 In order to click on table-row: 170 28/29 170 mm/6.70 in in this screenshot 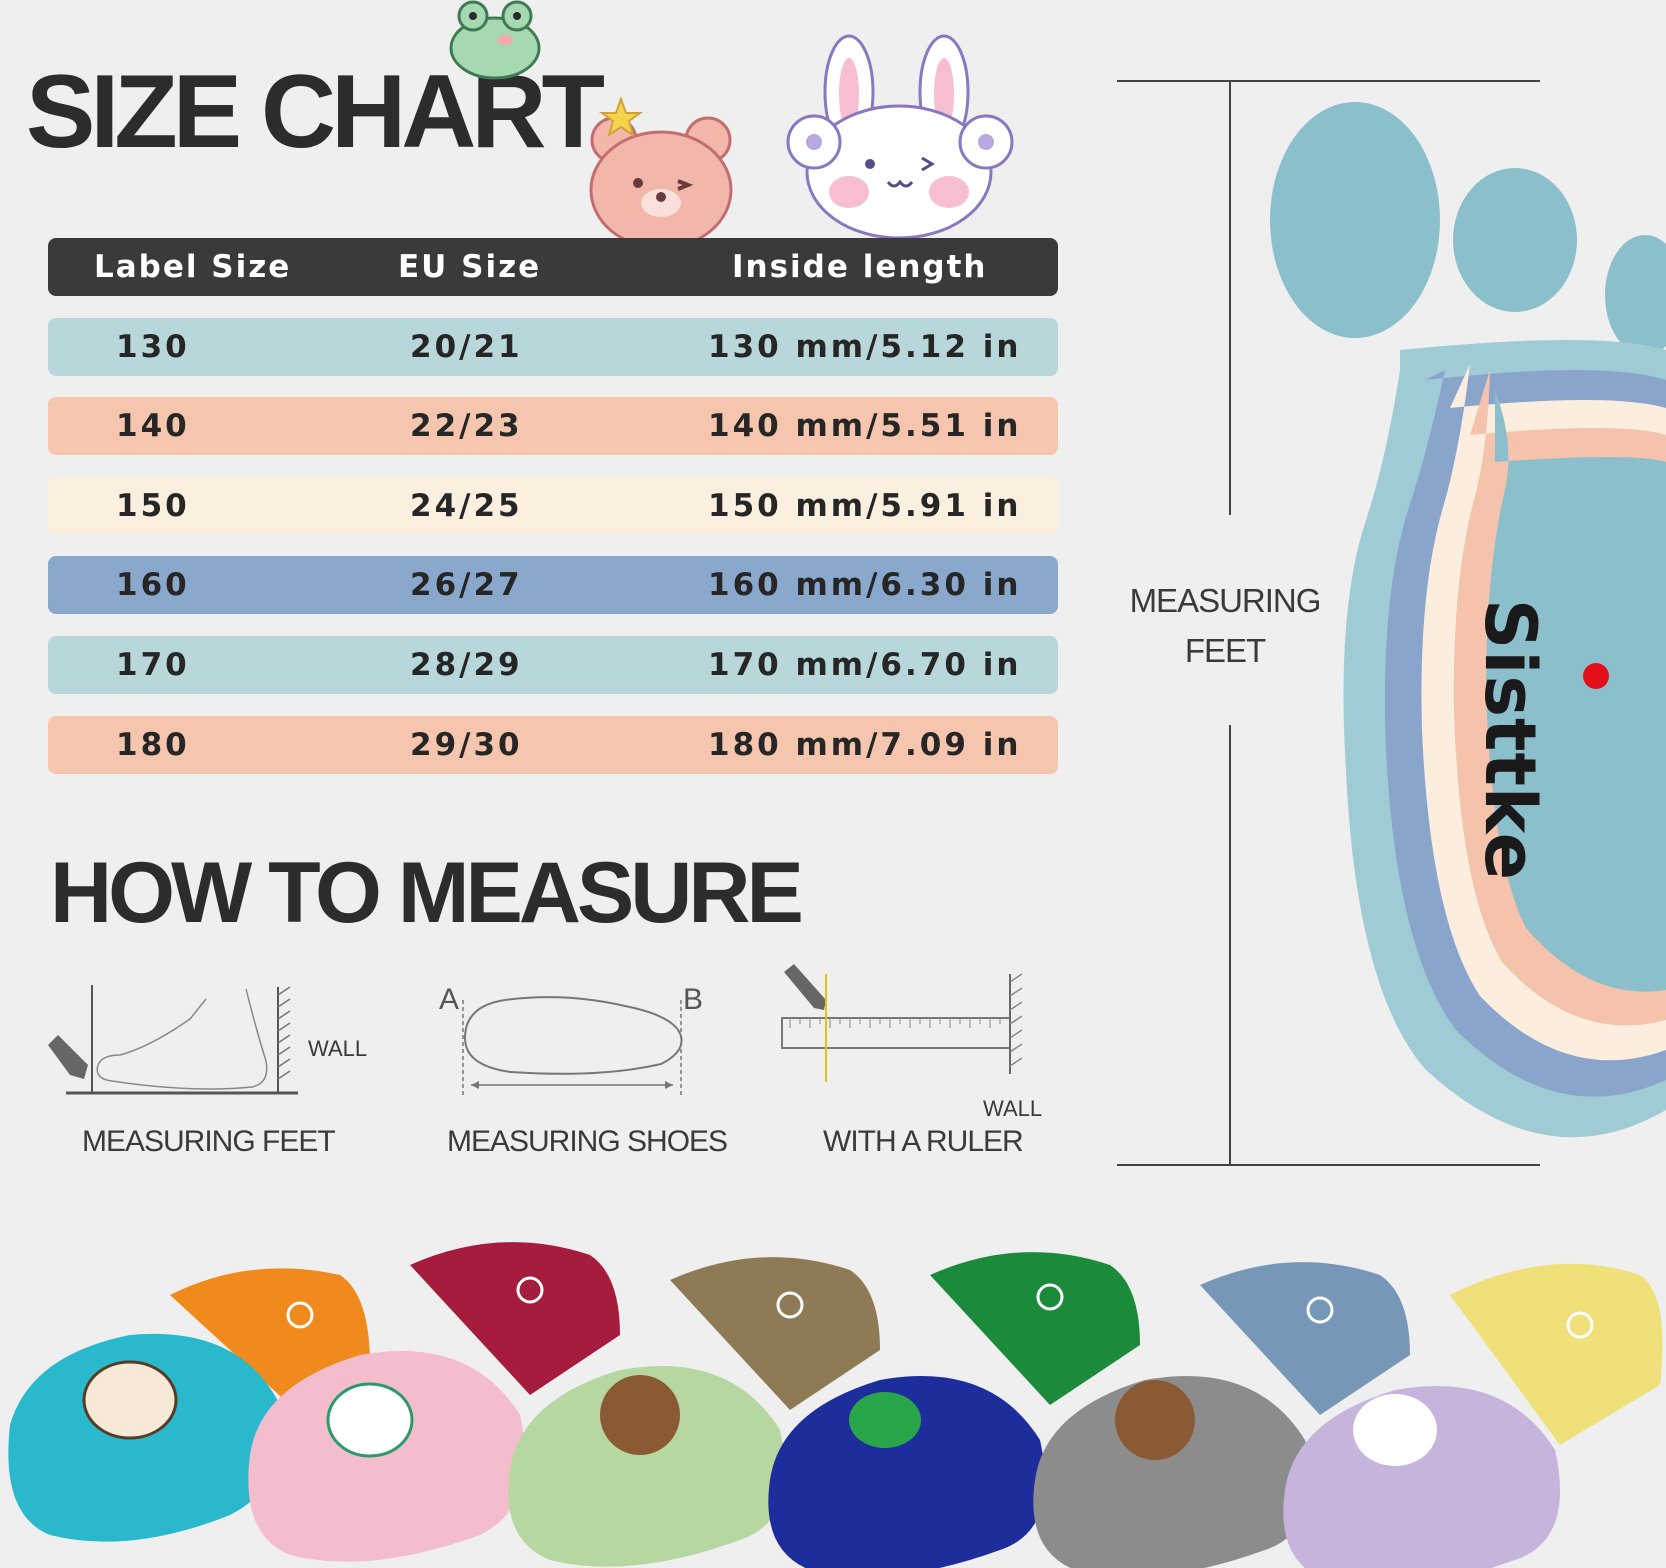, I will do `click(553, 665)`.